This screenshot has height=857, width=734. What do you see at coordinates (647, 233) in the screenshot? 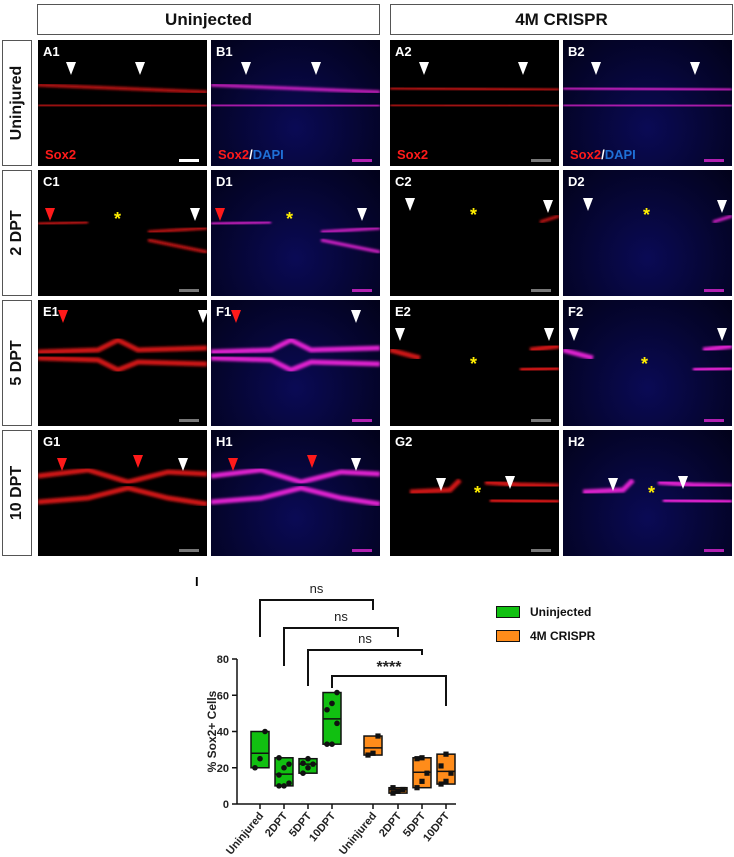
I see `micrograph-d2: D2 *` at bounding box center [647, 233].